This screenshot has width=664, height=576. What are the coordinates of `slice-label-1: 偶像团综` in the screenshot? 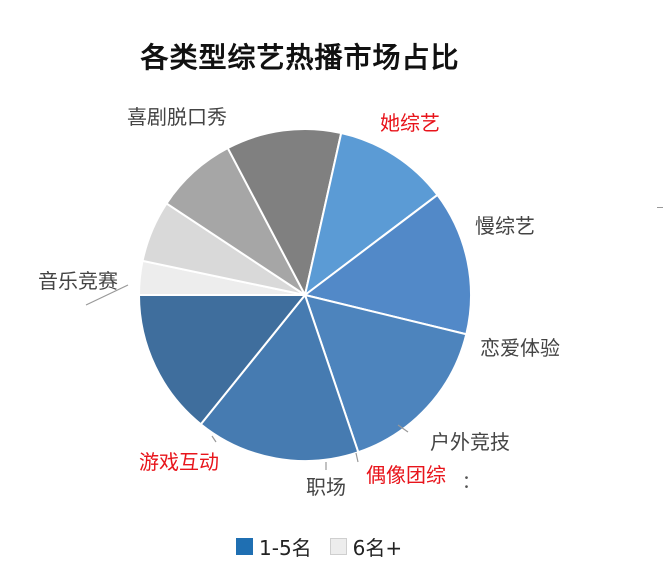 It's located at (406, 475).